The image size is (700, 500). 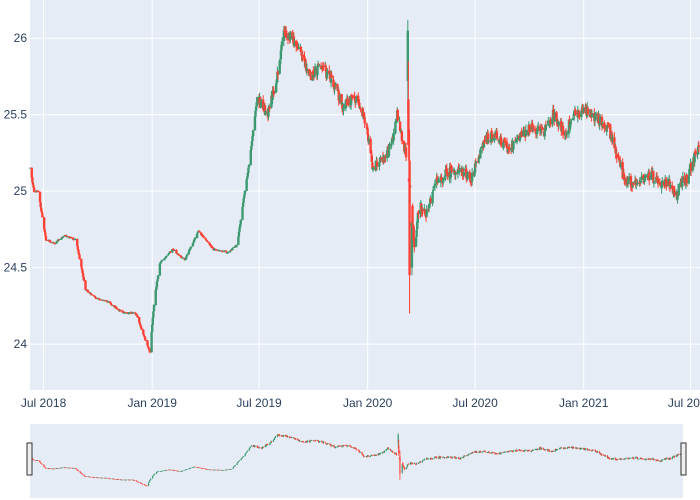 I want to click on range-slider-background, so click(x=356, y=461).